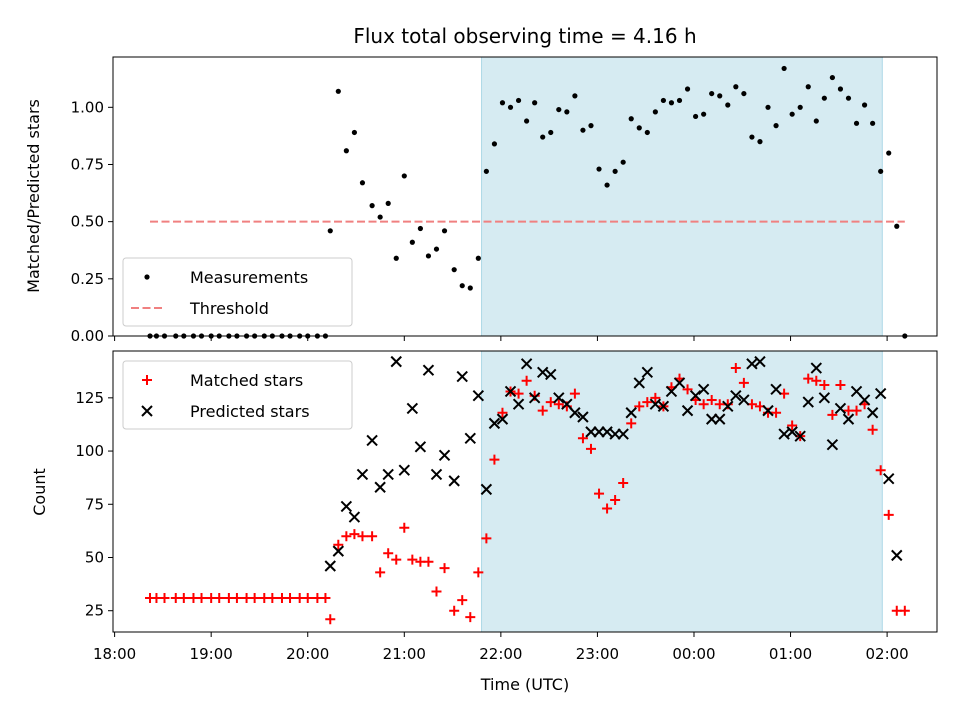 The image size is (960, 720). What do you see at coordinates (307, 654) in the screenshot?
I see `x-tick-label: 20:00` at bounding box center [307, 654].